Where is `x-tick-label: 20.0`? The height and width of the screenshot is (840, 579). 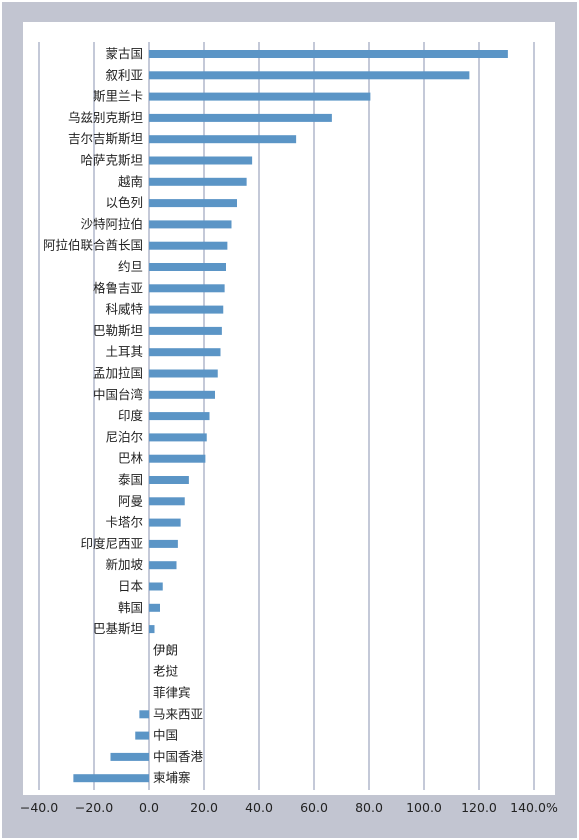 x-tick-label: 20.0 is located at coordinates (204, 807).